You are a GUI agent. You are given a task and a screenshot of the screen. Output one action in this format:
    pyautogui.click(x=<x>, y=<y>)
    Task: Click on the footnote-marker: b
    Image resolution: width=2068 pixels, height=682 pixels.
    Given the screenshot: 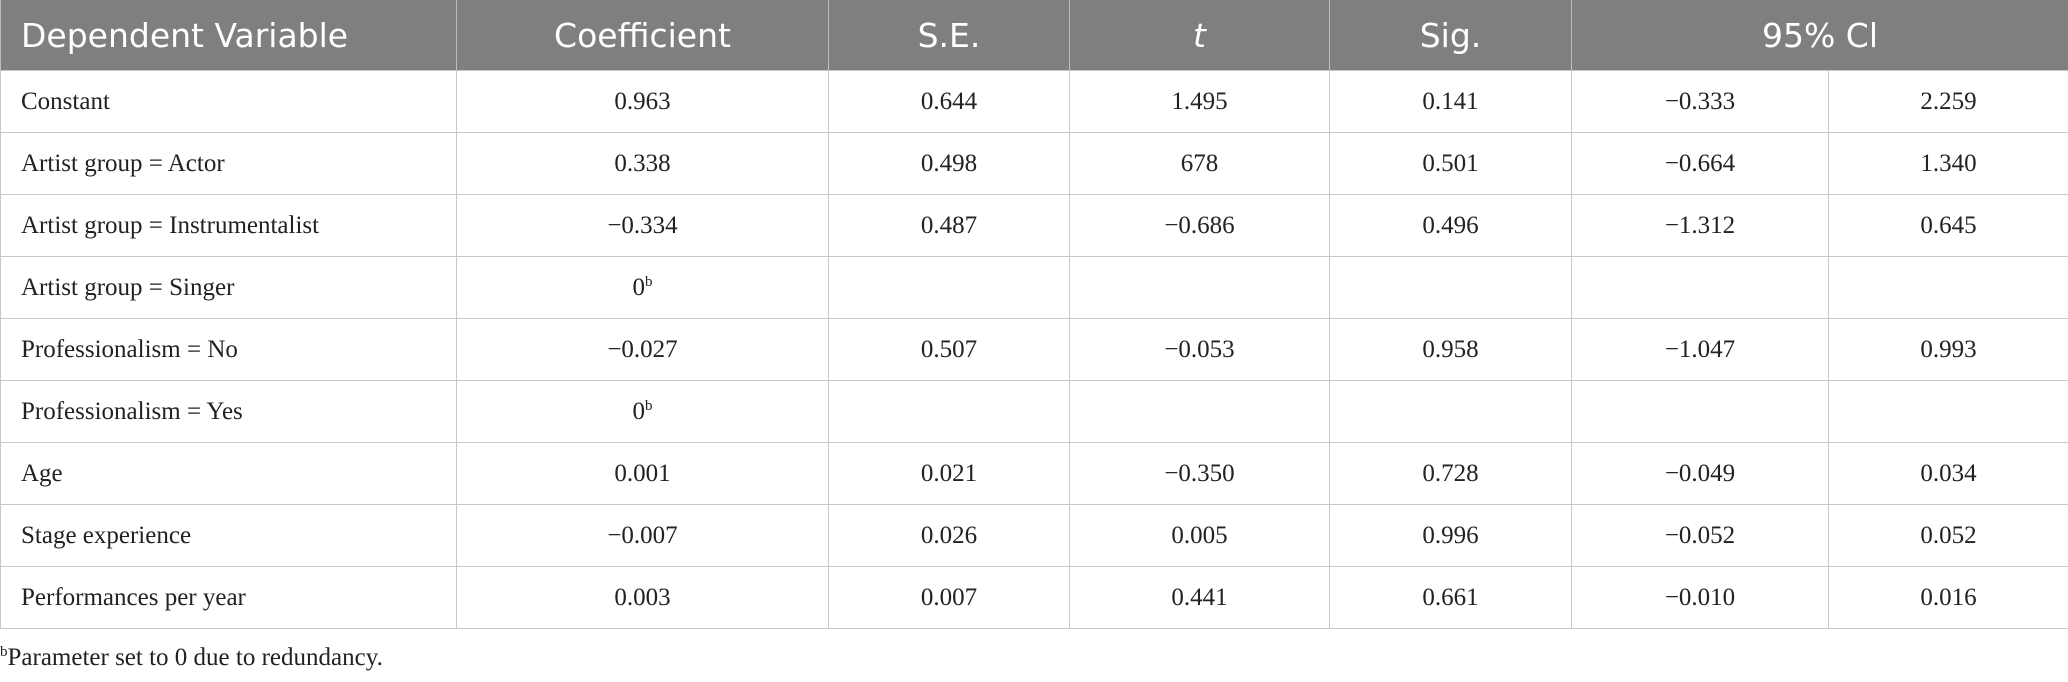 What is the action you would take?
    pyautogui.click(x=4, y=652)
    